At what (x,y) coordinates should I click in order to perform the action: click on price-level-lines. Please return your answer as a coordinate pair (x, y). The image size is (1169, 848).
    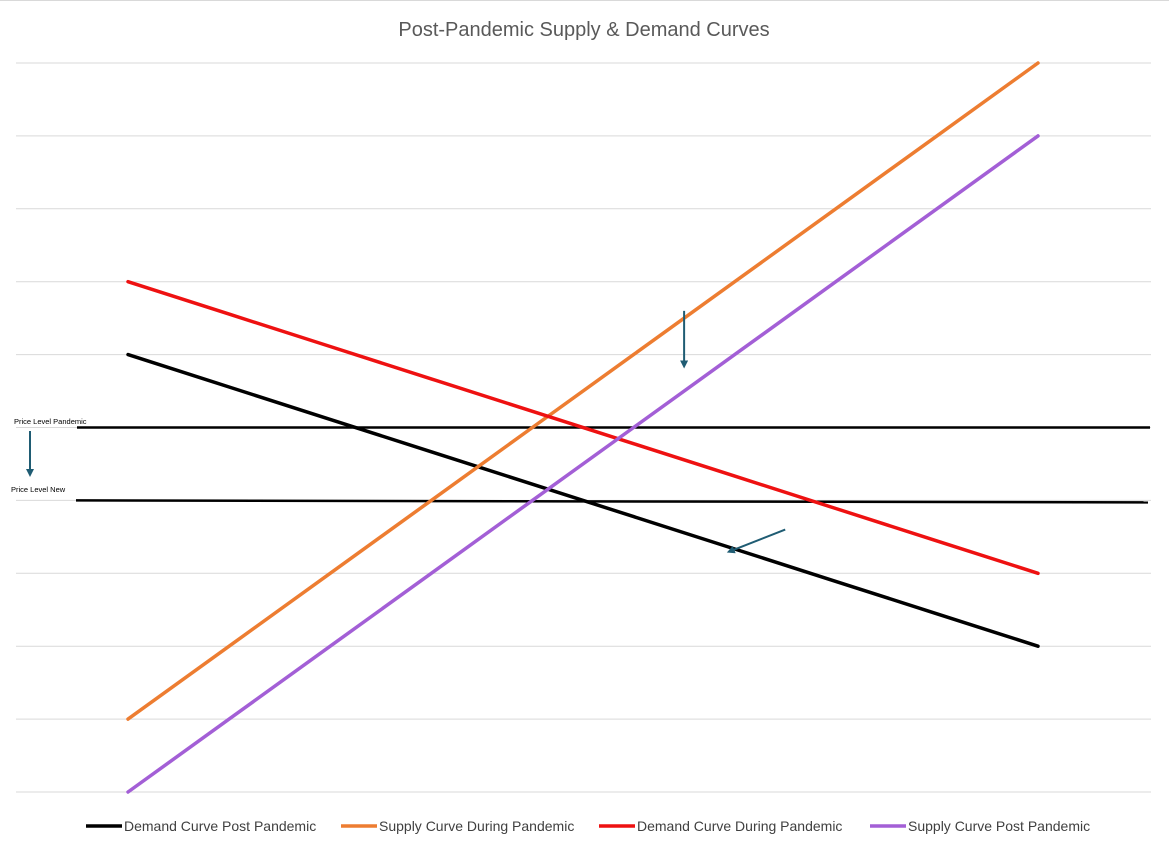
    Looking at the image, I should click on (612, 465).